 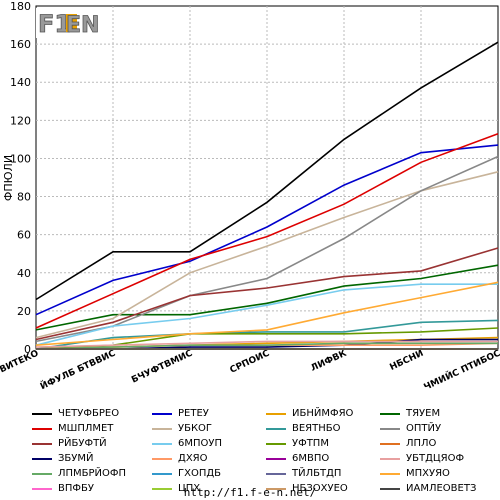 What do you see at coordinates (193, 413) in the screenshot?
I see `legend-label: РЕТЕУ` at bounding box center [193, 413].